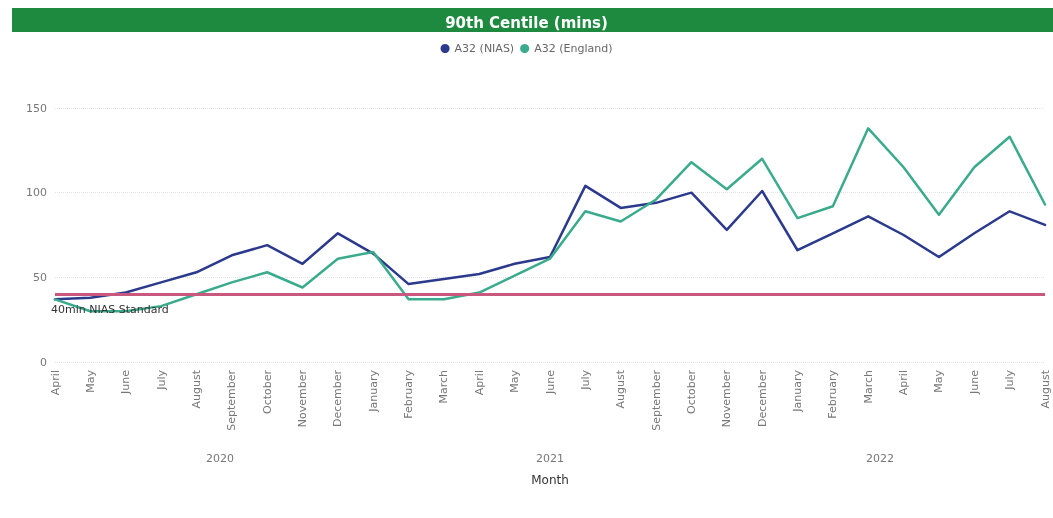 Image resolution: width=1053 pixels, height=518 pixels. Describe the element at coordinates (550, 458) in the screenshot. I see `text: 2021` at that location.